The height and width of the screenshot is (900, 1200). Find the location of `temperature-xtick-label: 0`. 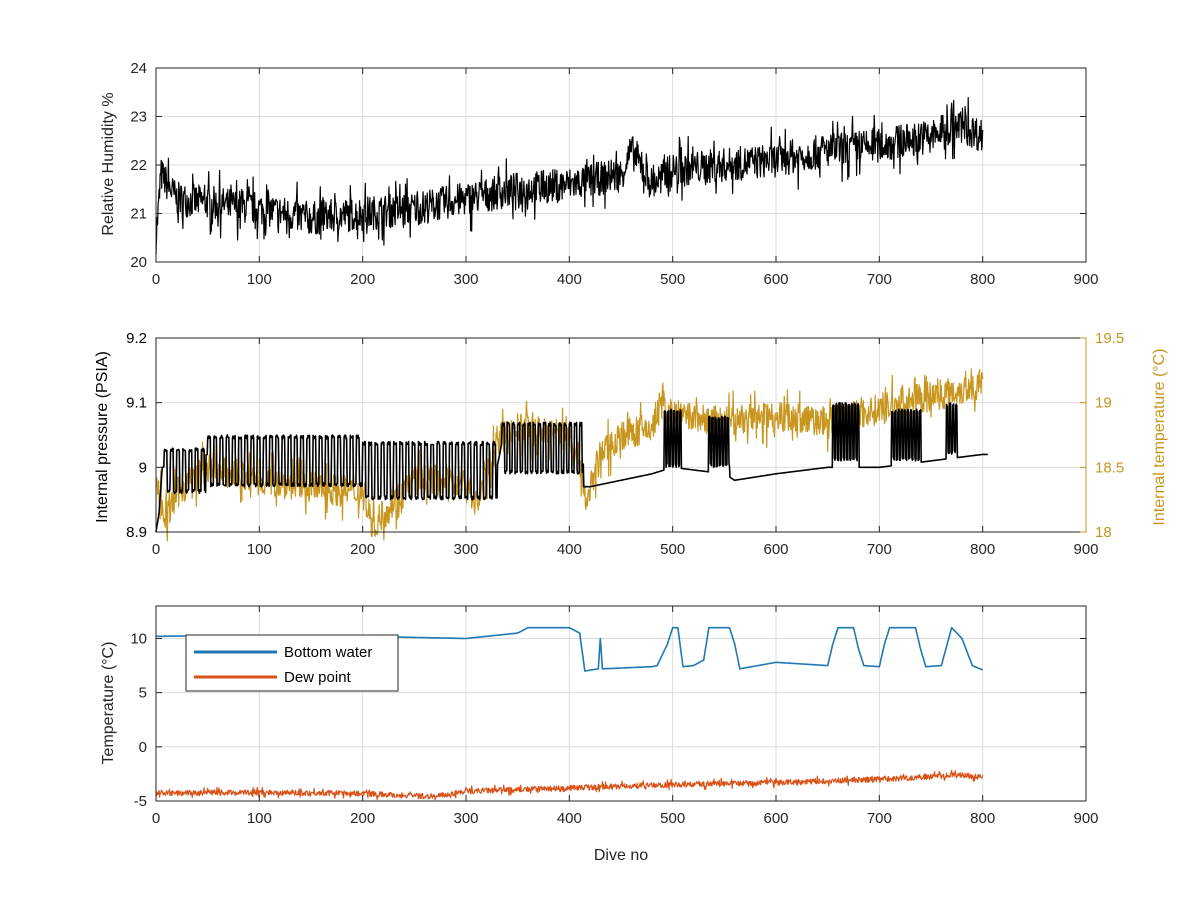

temperature-xtick-label: 0 is located at coordinates (156, 818).